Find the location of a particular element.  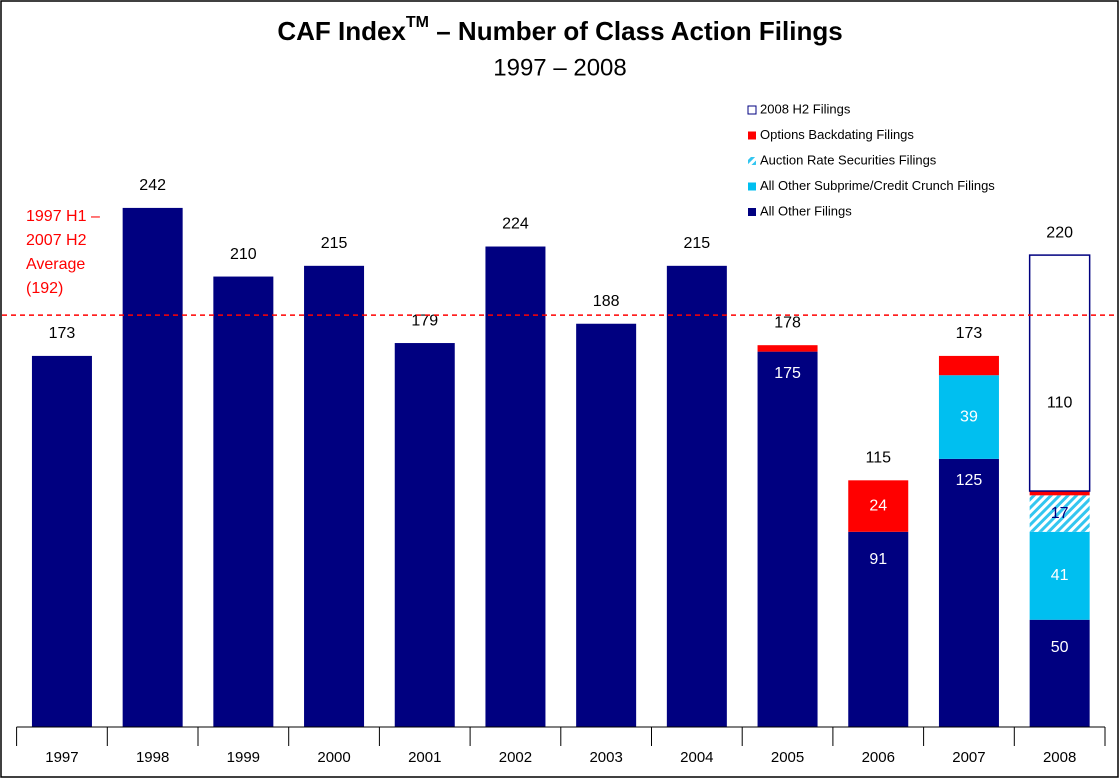

x-tick-label: 1997 is located at coordinates (61, 757).